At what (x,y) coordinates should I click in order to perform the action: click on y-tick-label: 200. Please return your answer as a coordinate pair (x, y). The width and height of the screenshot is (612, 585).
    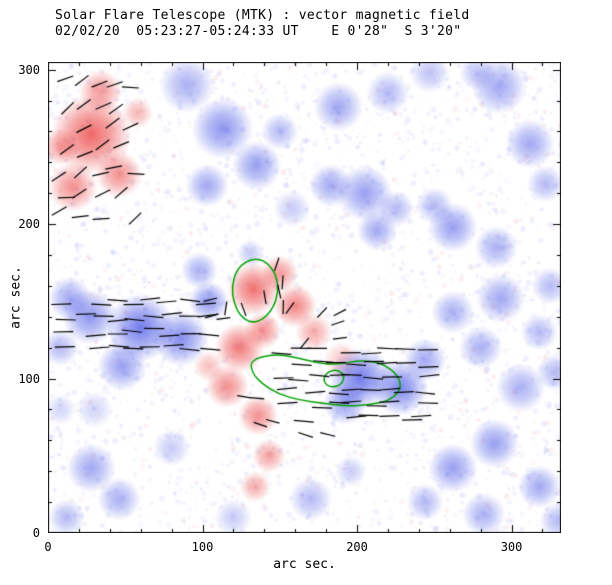
    Looking at the image, I should click on (29, 224).